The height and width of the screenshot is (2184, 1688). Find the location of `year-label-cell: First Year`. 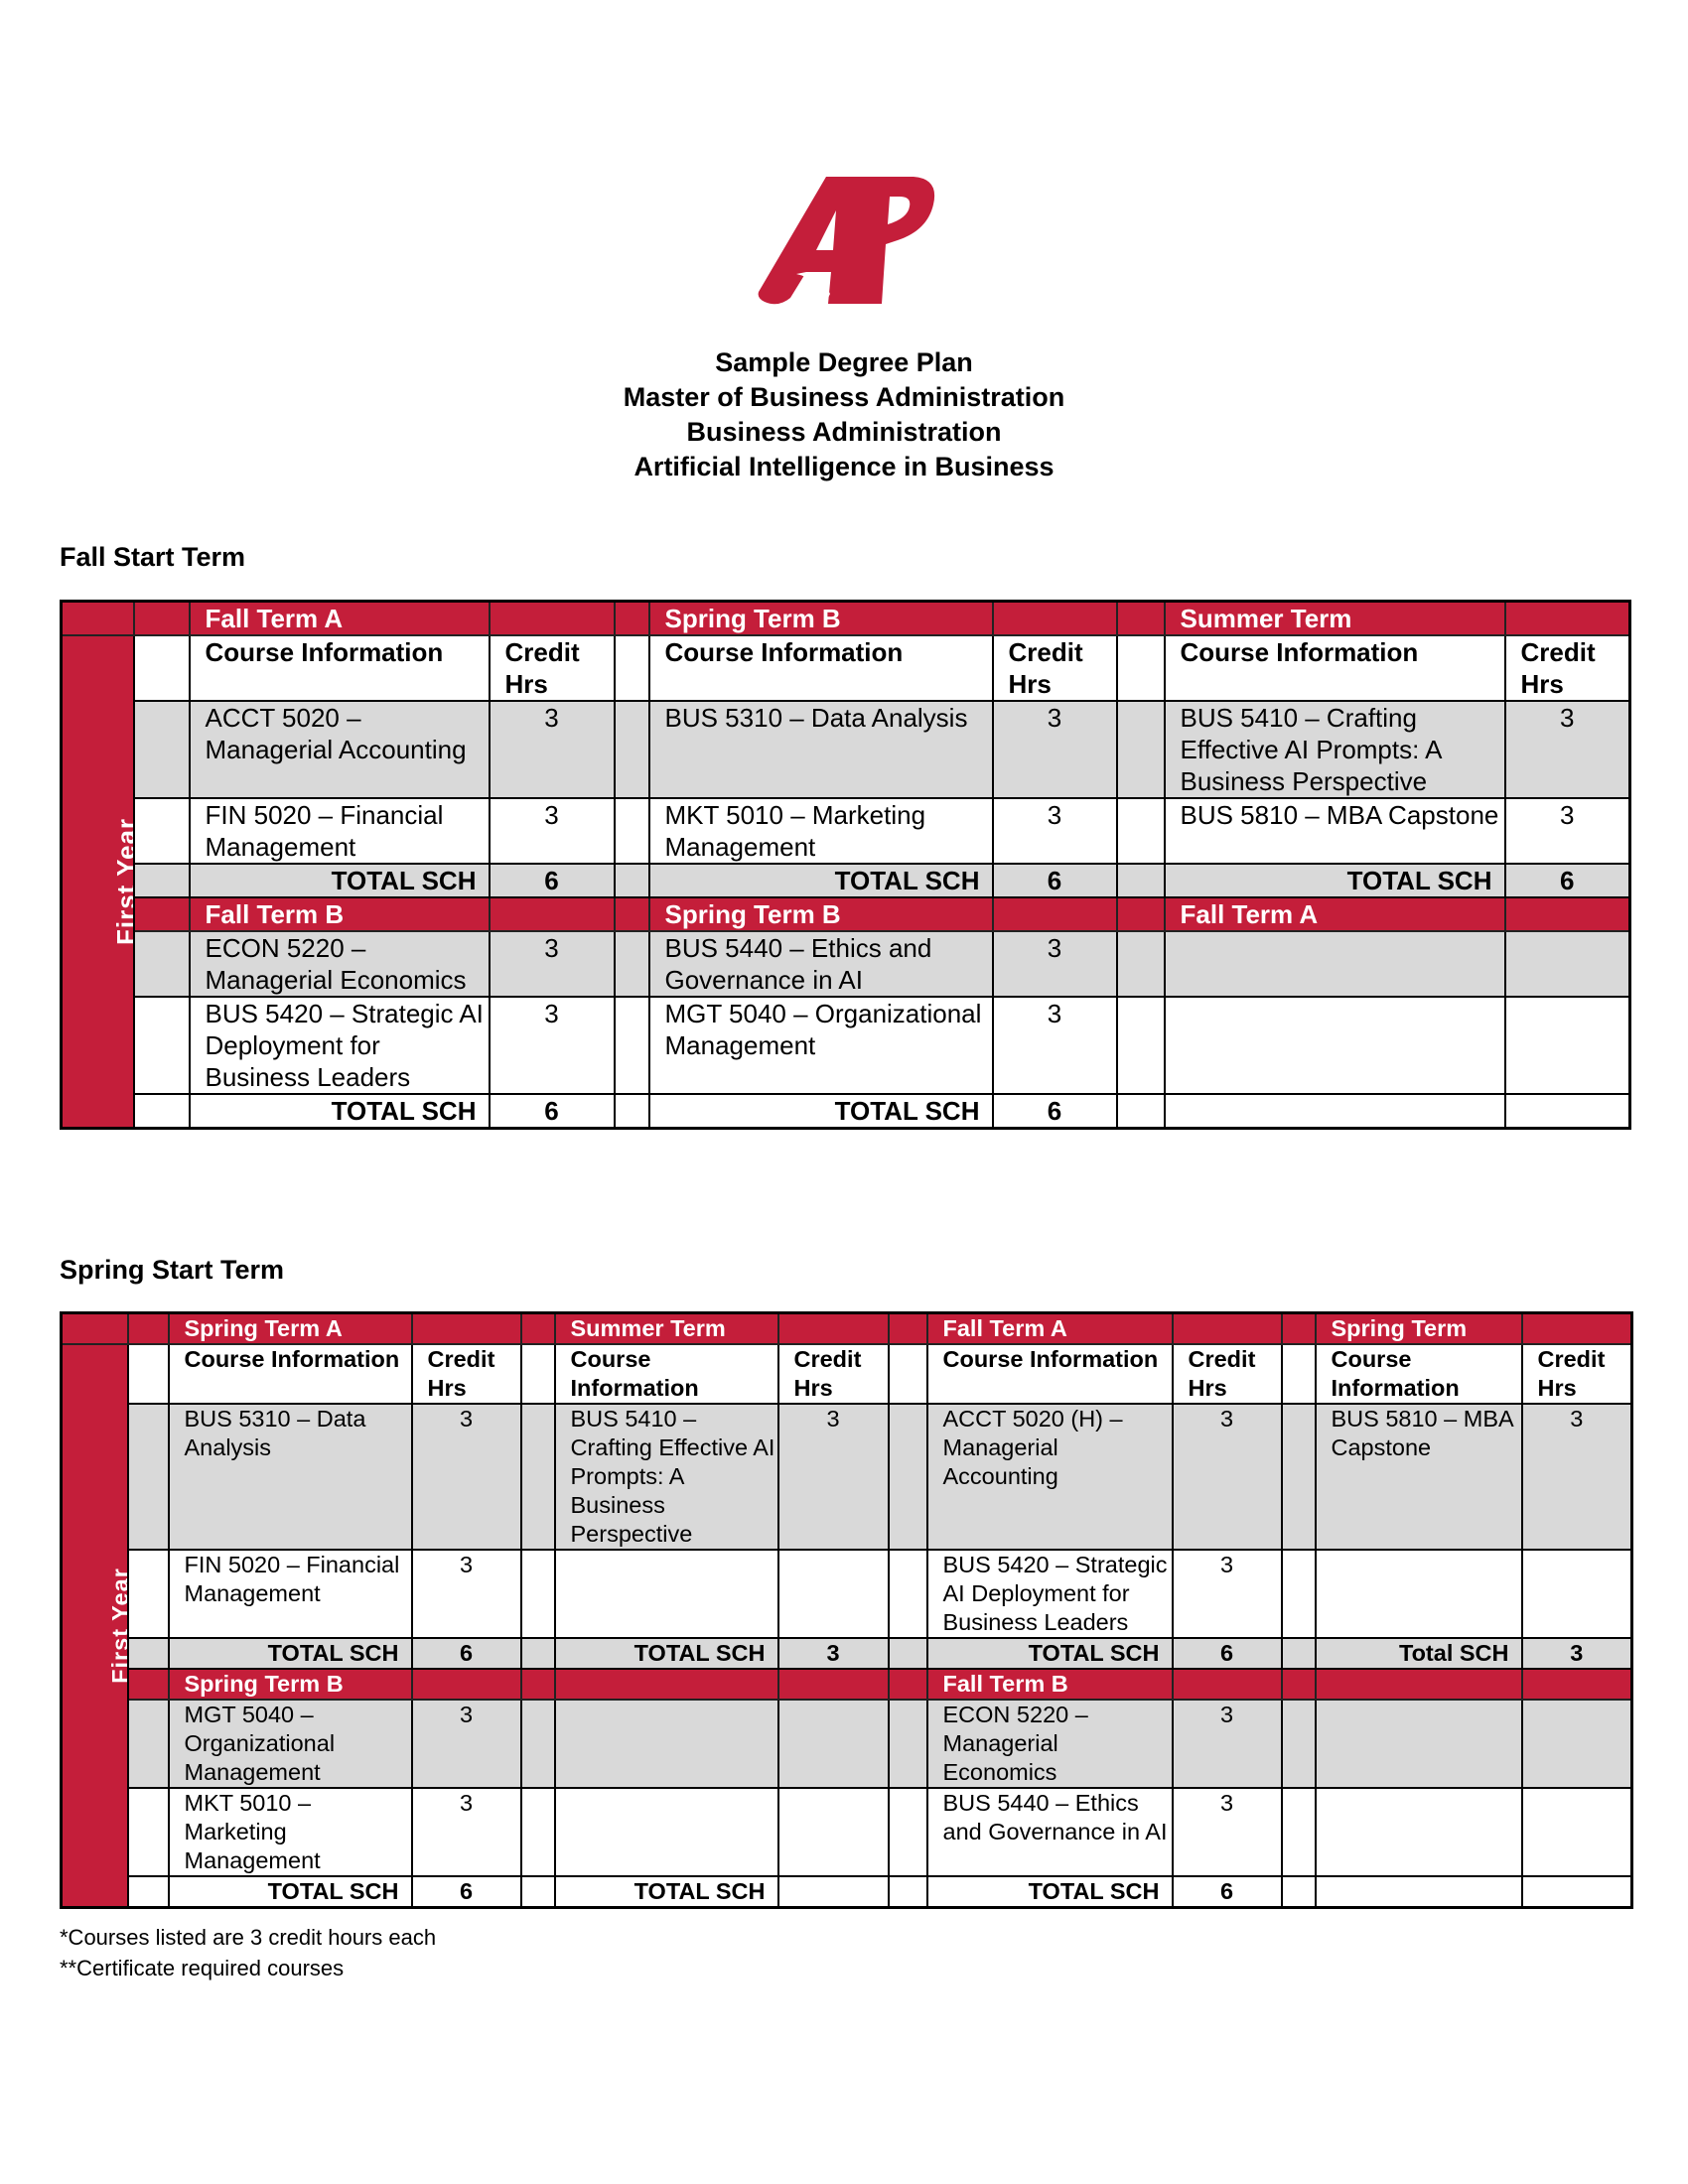

year-label-cell: First Year is located at coordinates (94, 1626).